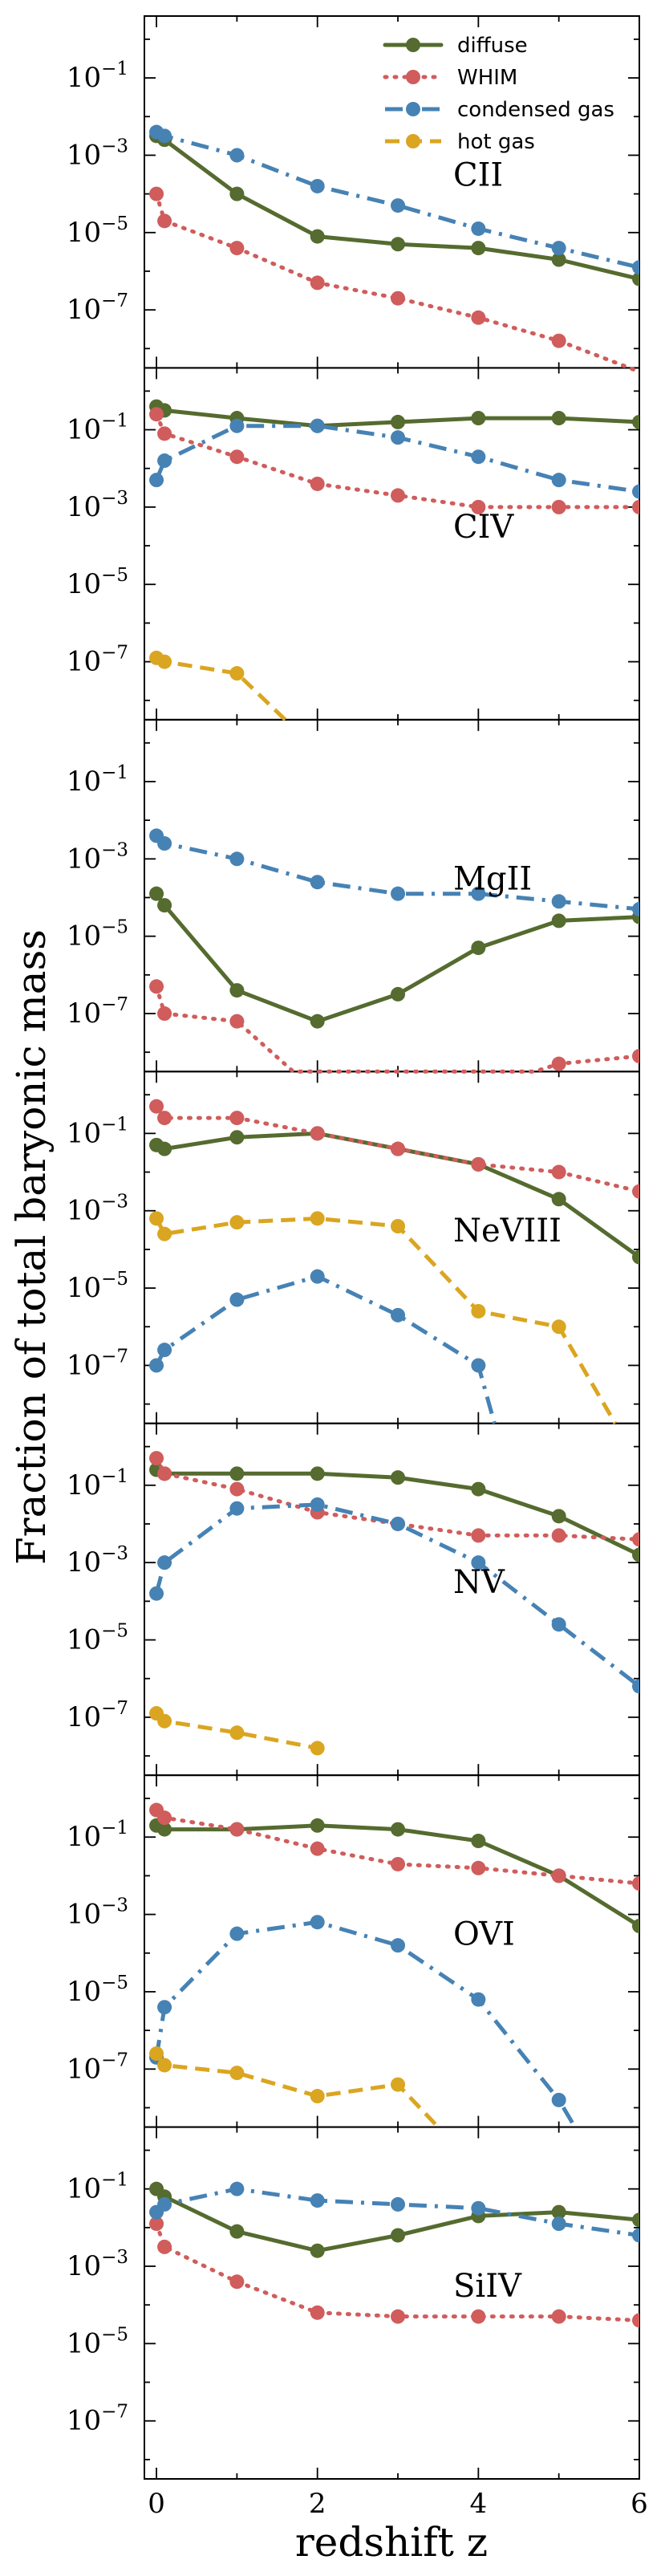  Describe the element at coordinates (498, 94) in the screenshot. I see `legend: diffuse WHIM condensed gas hot gas` at that location.